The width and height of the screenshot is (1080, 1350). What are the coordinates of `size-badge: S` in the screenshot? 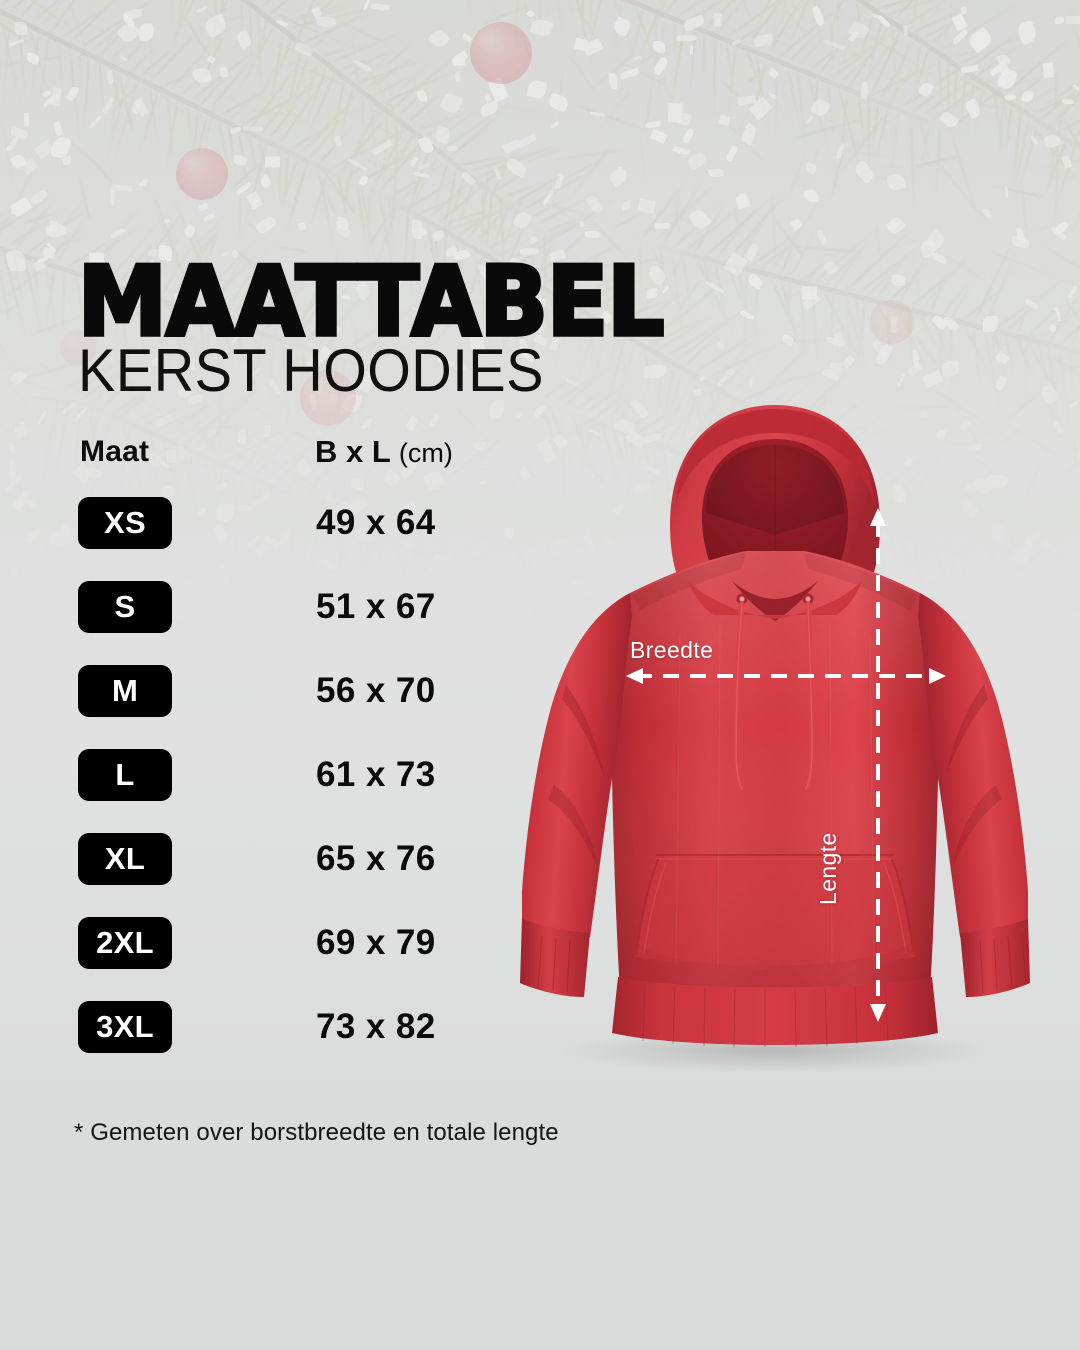 It's located at (125, 607).